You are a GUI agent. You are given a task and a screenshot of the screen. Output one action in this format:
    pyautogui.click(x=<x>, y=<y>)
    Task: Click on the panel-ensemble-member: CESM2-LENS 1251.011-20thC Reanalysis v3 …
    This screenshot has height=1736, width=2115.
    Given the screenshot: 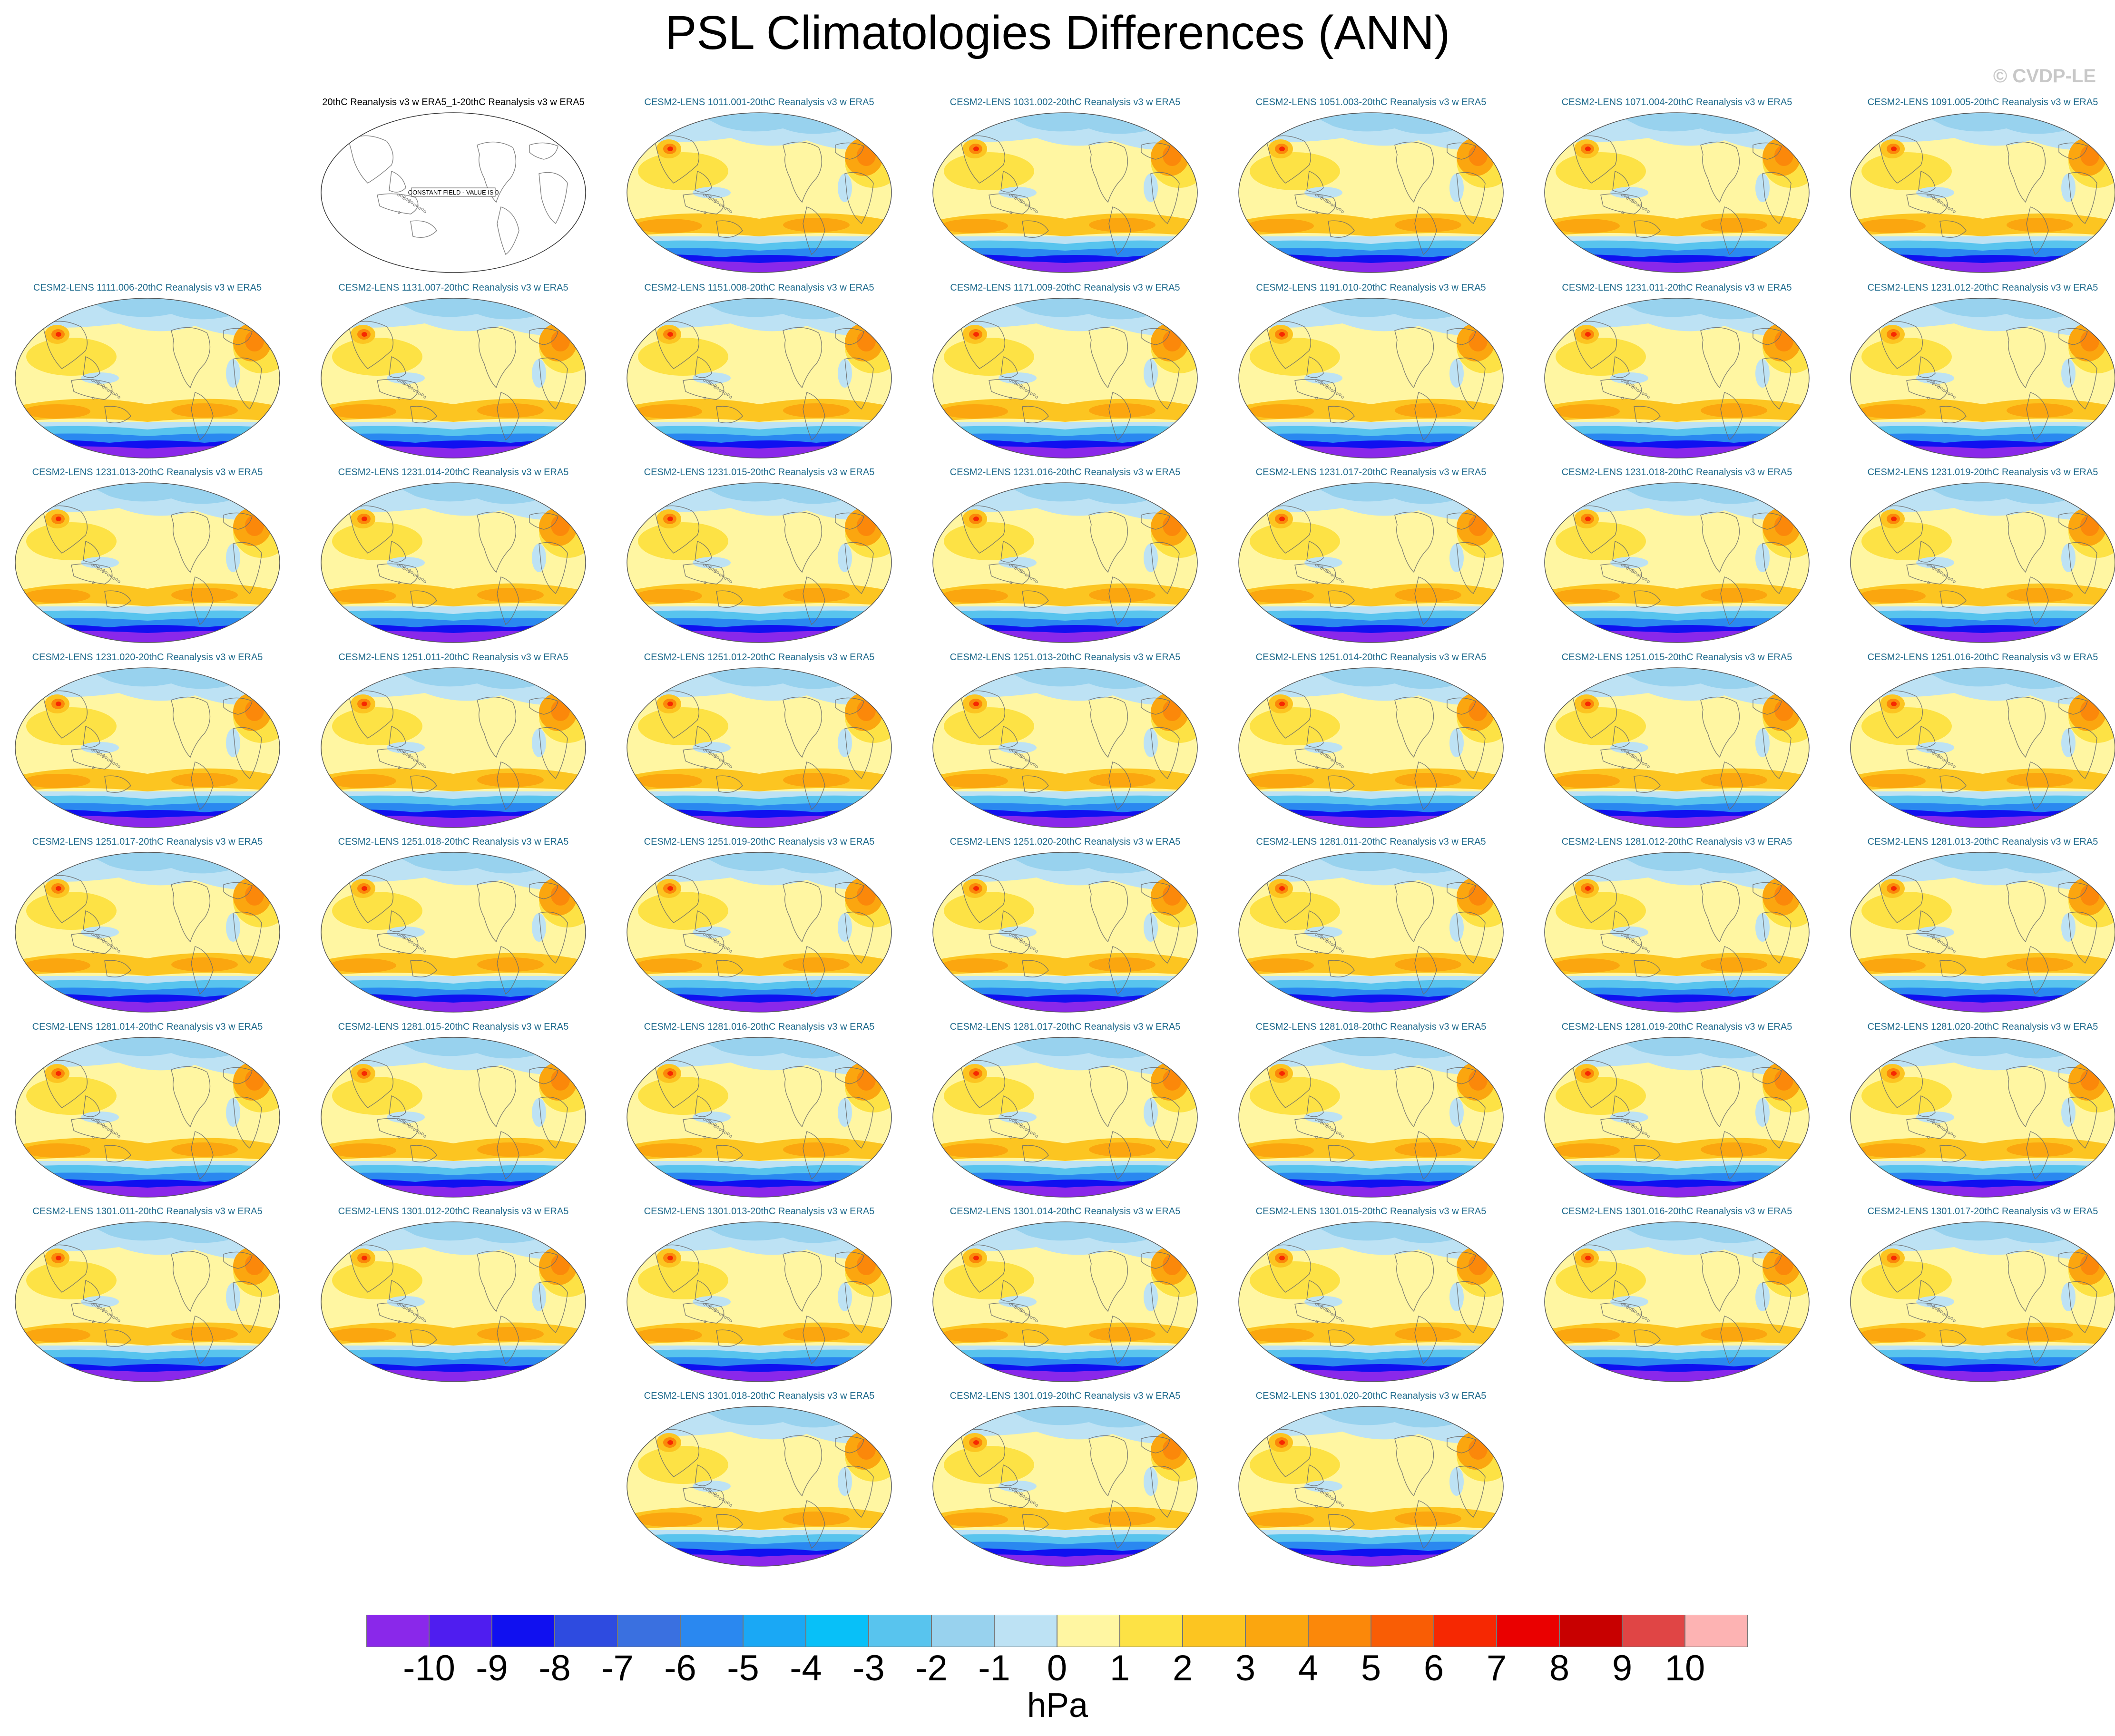 What is the action you would take?
    pyautogui.click(x=453, y=743)
    